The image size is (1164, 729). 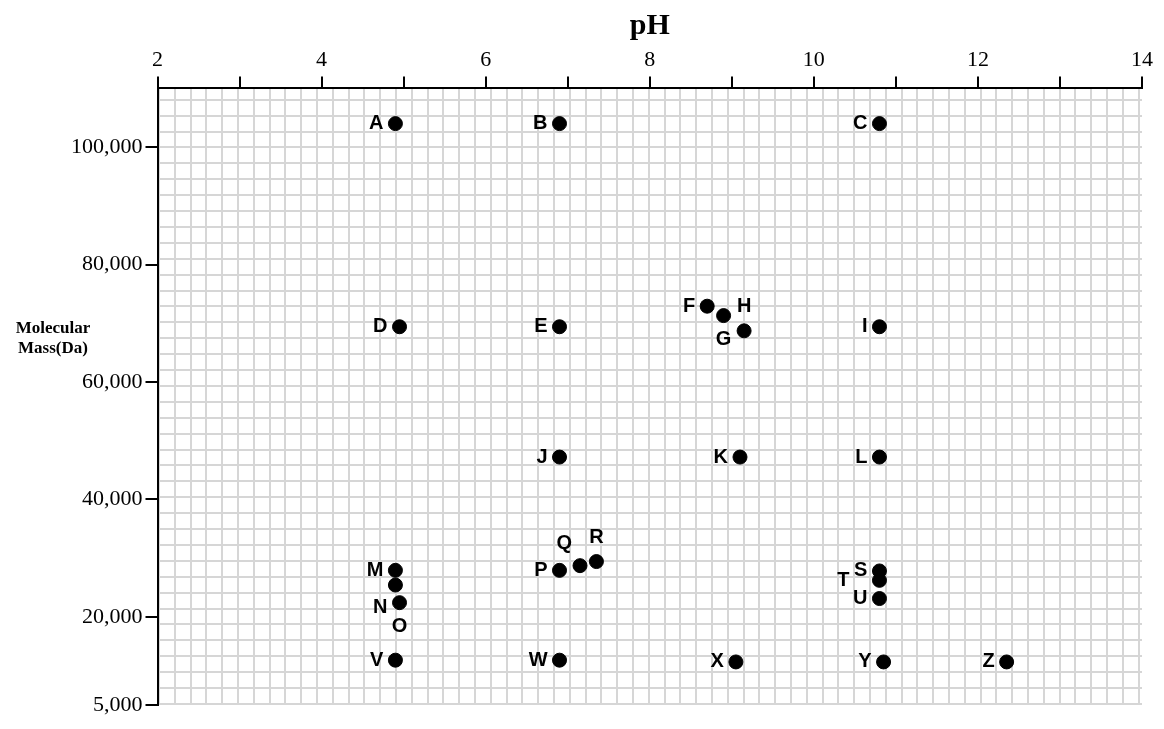 I want to click on y-tick-label: 60,000, so click(x=112, y=380).